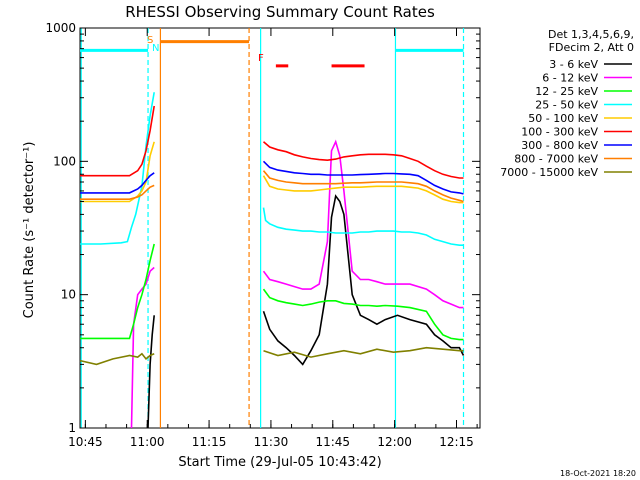 The image size is (640, 480). What do you see at coordinates (64, 161) in the screenshot?
I see `y-tick-label: 100` at bounding box center [64, 161].